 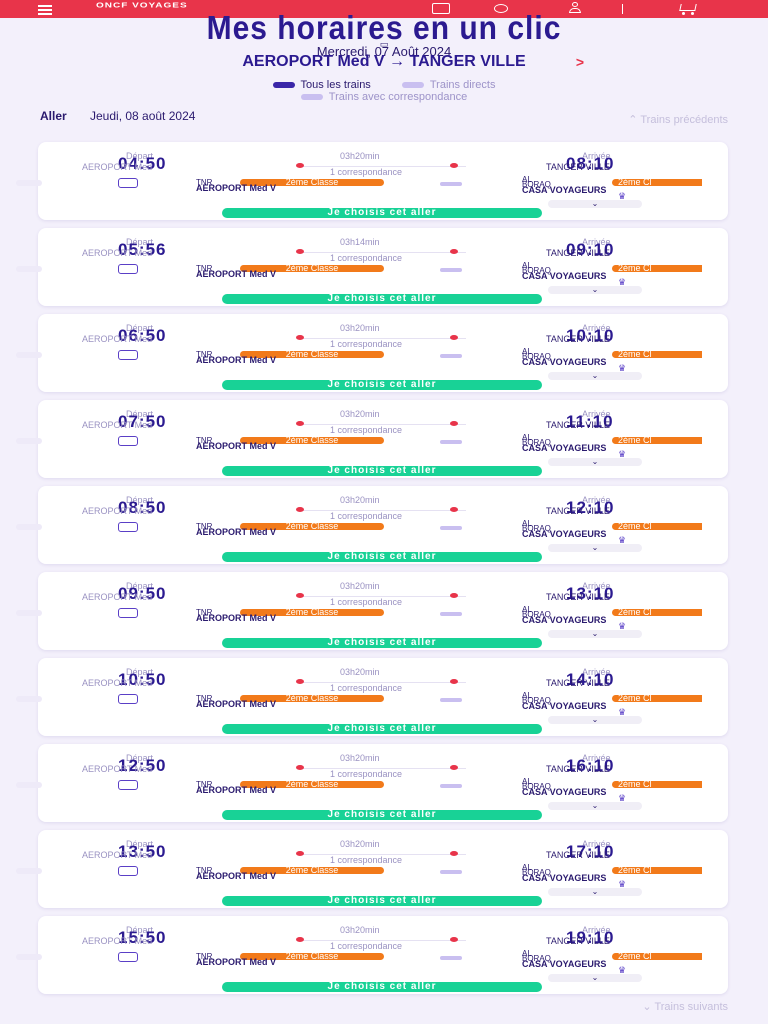 What do you see at coordinates (140, 586) in the screenshot?
I see `departure-label: Départ` at bounding box center [140, 586].